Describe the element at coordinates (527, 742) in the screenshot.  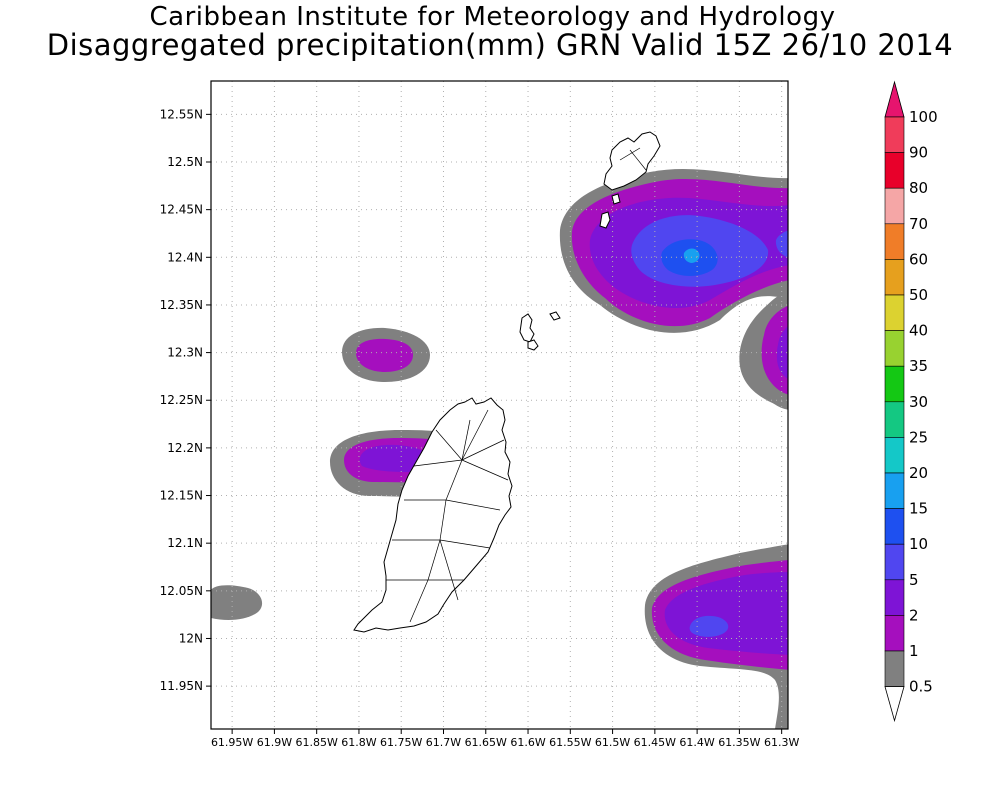
I see `lon-tick-label: 61.6W` at that location.